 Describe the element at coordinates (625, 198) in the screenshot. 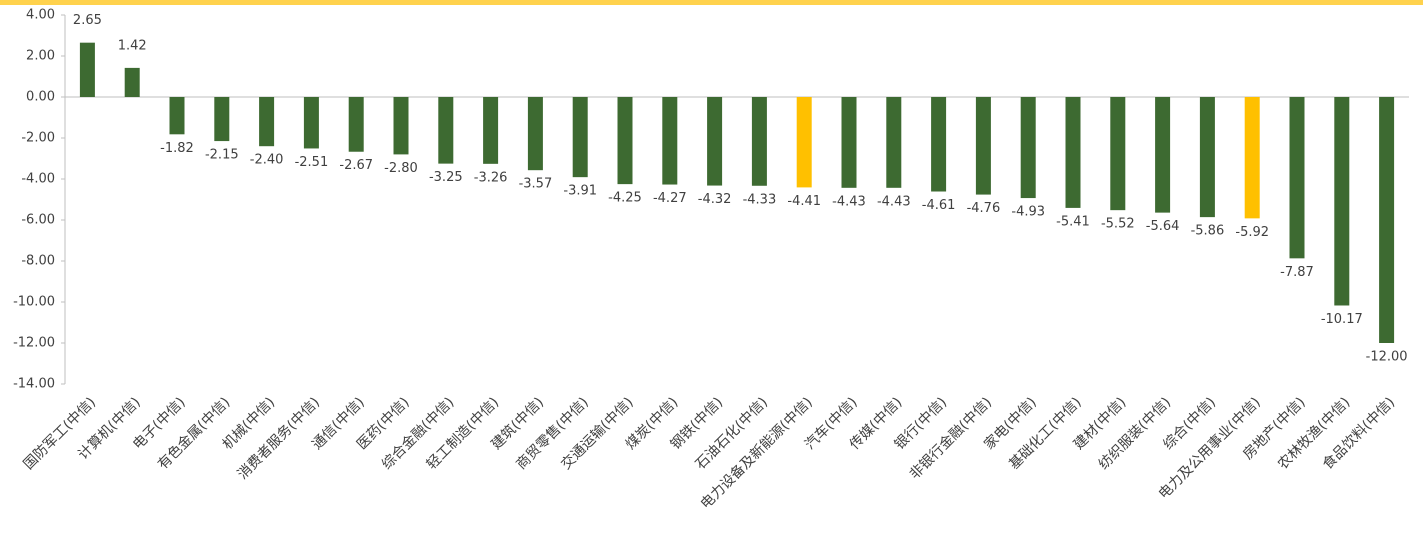

I see `data-label: -4.25` at that location.